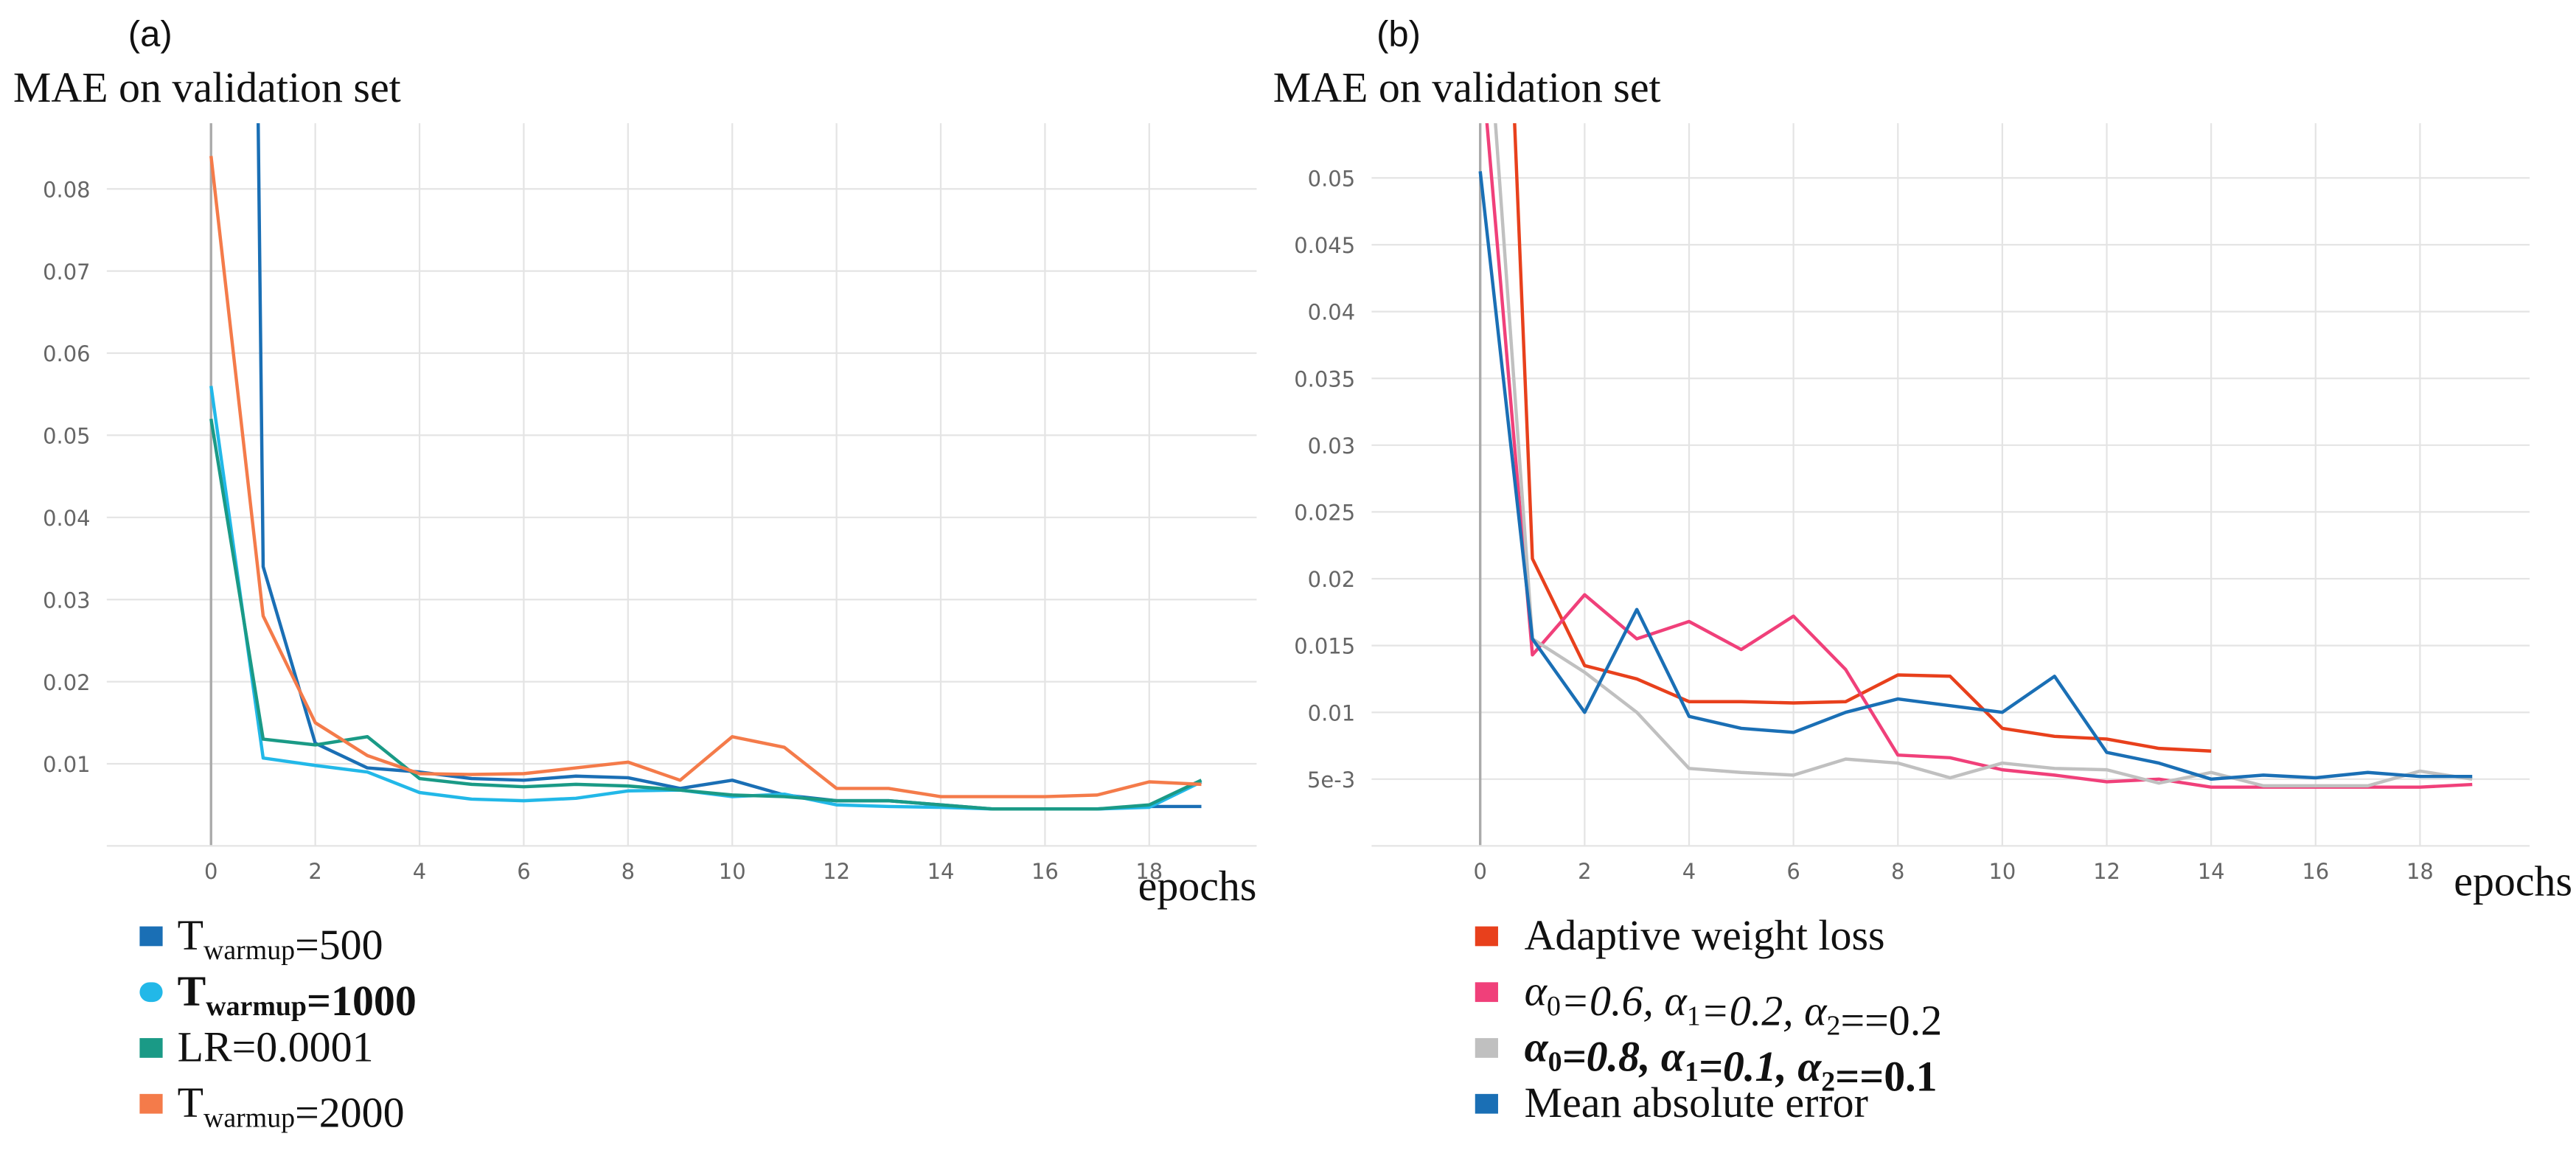 This screenshot has height=1170, width=2576. I want to click on legend-label: Mean absolute error, so click(1697, 1103).